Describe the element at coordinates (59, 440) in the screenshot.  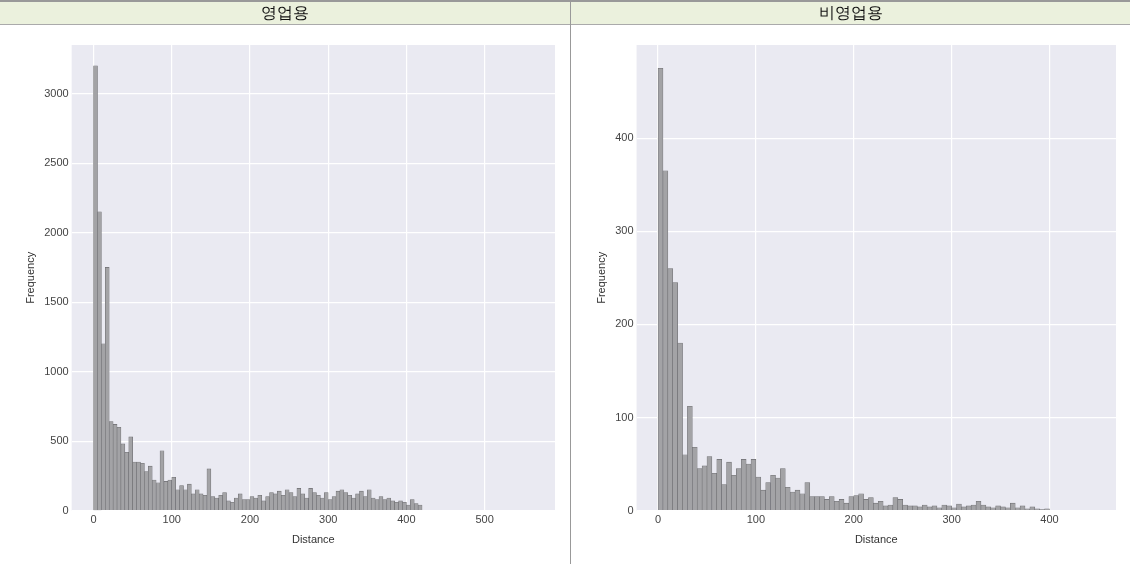
I see `y-tick-label: 500` at that location.